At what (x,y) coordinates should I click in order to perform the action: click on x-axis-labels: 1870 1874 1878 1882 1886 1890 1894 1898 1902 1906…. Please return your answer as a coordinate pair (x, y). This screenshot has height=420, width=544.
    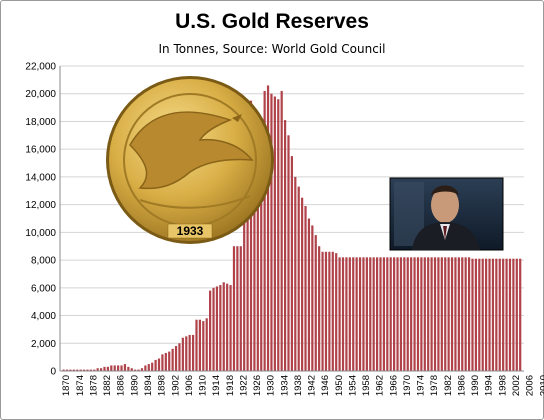
    Looking at the image, I should click on (302, 385).